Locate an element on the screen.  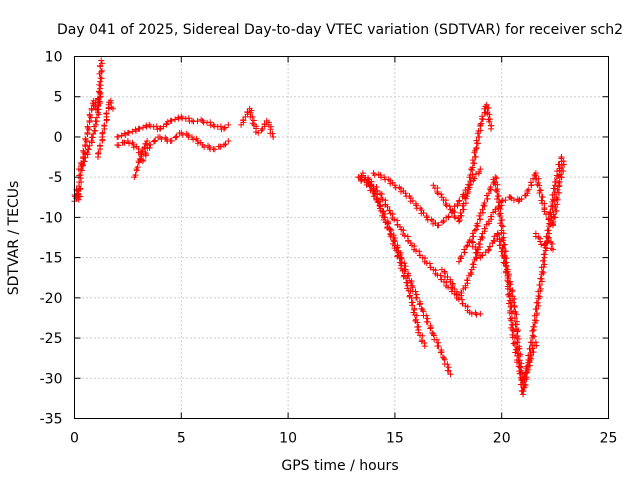
series-track-evening-d is located at coordinates (532, 193).